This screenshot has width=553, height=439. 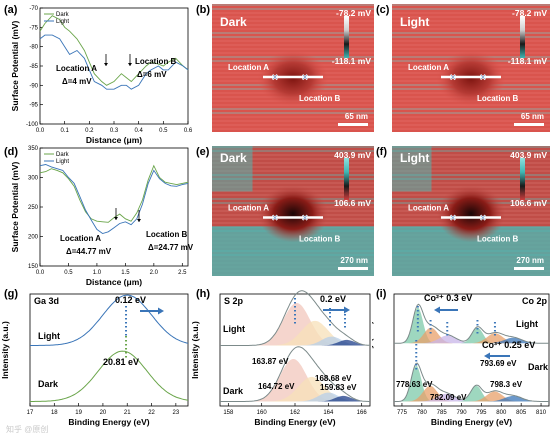 What do you see at coordinates (422, 413) in the screenshot?
I see `x-tick-label: 780` at bounding box center [422, 413].